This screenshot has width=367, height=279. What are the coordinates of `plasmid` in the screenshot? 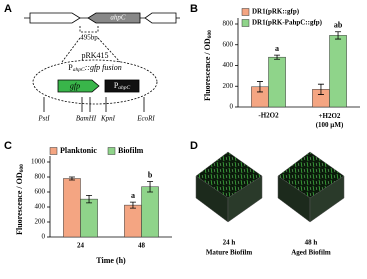 It's located at (95, 82).